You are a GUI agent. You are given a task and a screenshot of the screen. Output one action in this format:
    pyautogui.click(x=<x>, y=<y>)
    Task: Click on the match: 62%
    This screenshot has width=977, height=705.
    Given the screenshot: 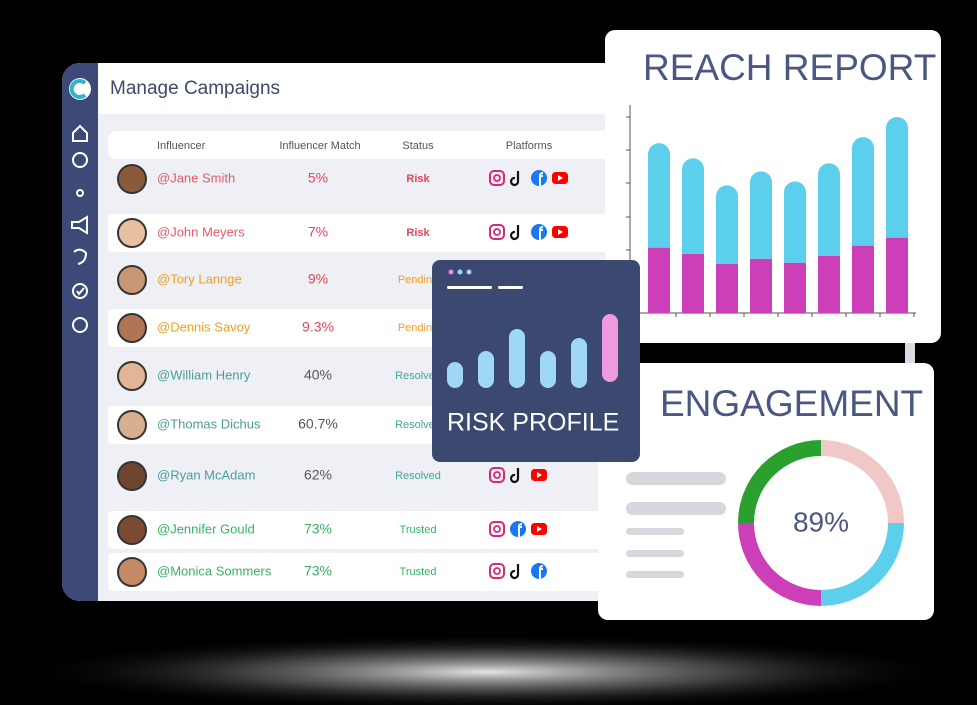 What is the action you would take?
    pyautogui.click(x=318, y=475)
    